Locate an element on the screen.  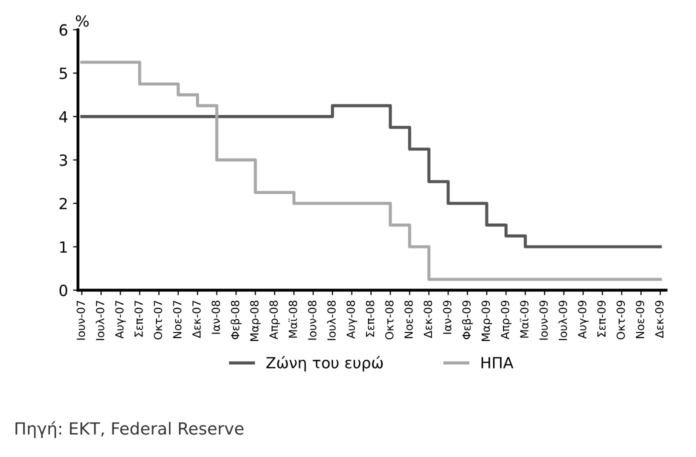
x-tick-label: Ιαν-09 is located at coordinates (447, 317).